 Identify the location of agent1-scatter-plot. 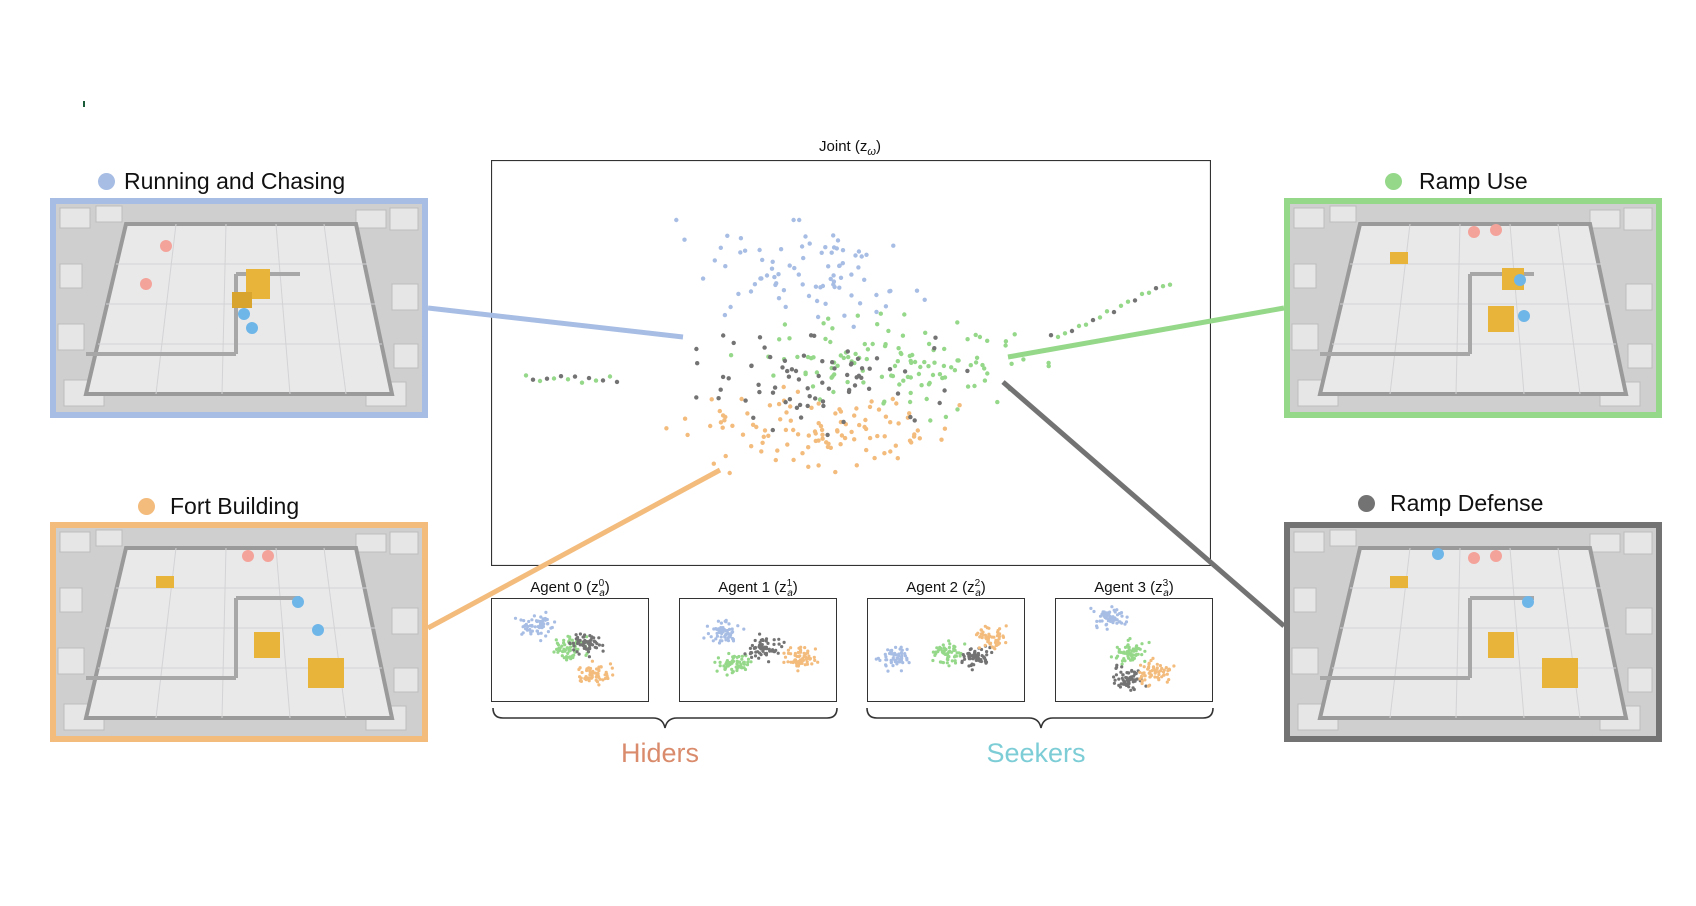
(758, 650).